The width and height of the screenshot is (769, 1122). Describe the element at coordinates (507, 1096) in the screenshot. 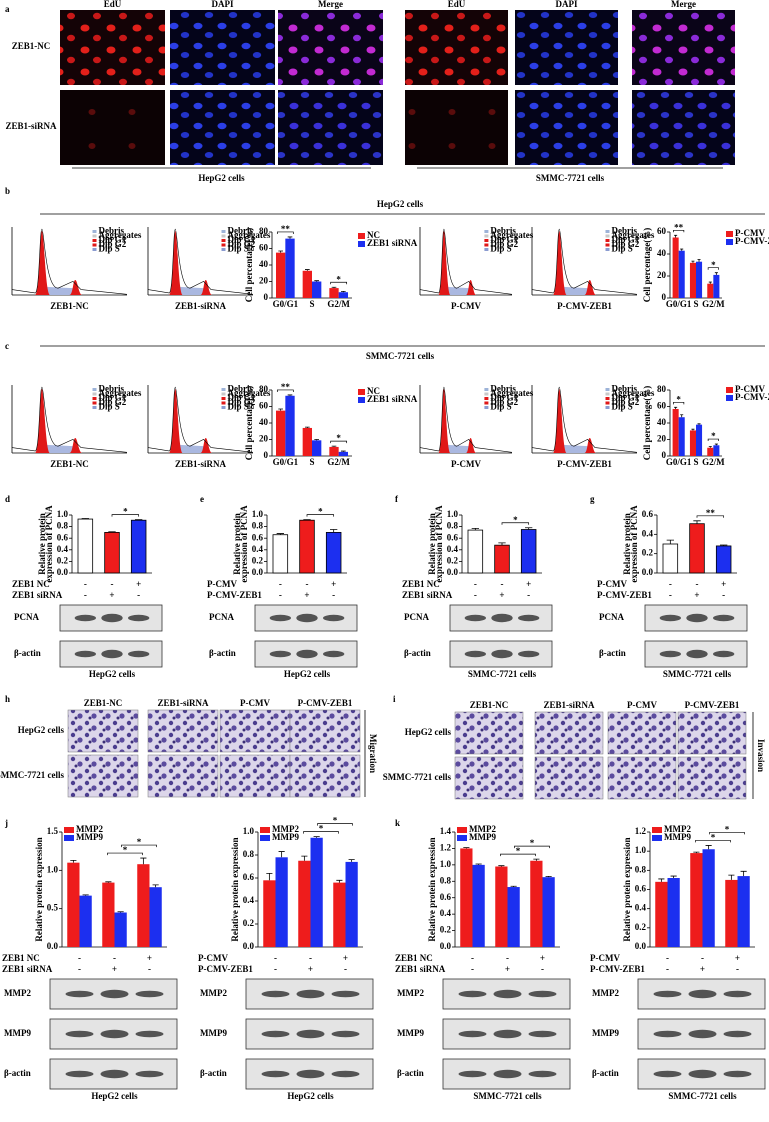

I see `blot-caption: SMMC-7721 cells` at that location.